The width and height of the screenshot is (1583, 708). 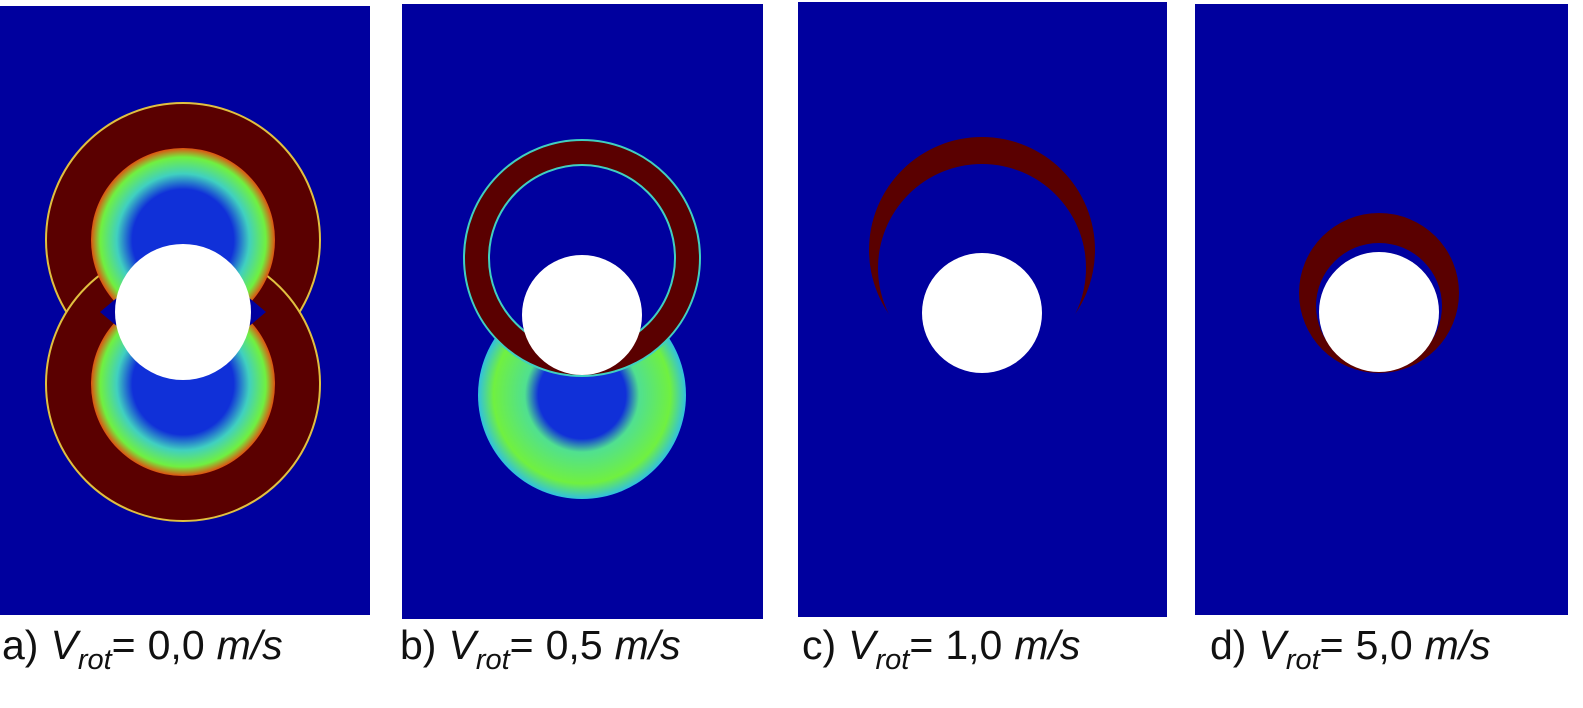 I want to click on value: 5,0, so click(x=1384, y=645).